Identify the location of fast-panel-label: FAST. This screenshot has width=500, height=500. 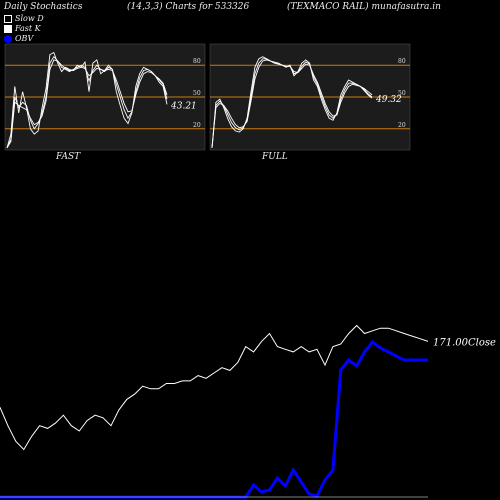
(68, 157).